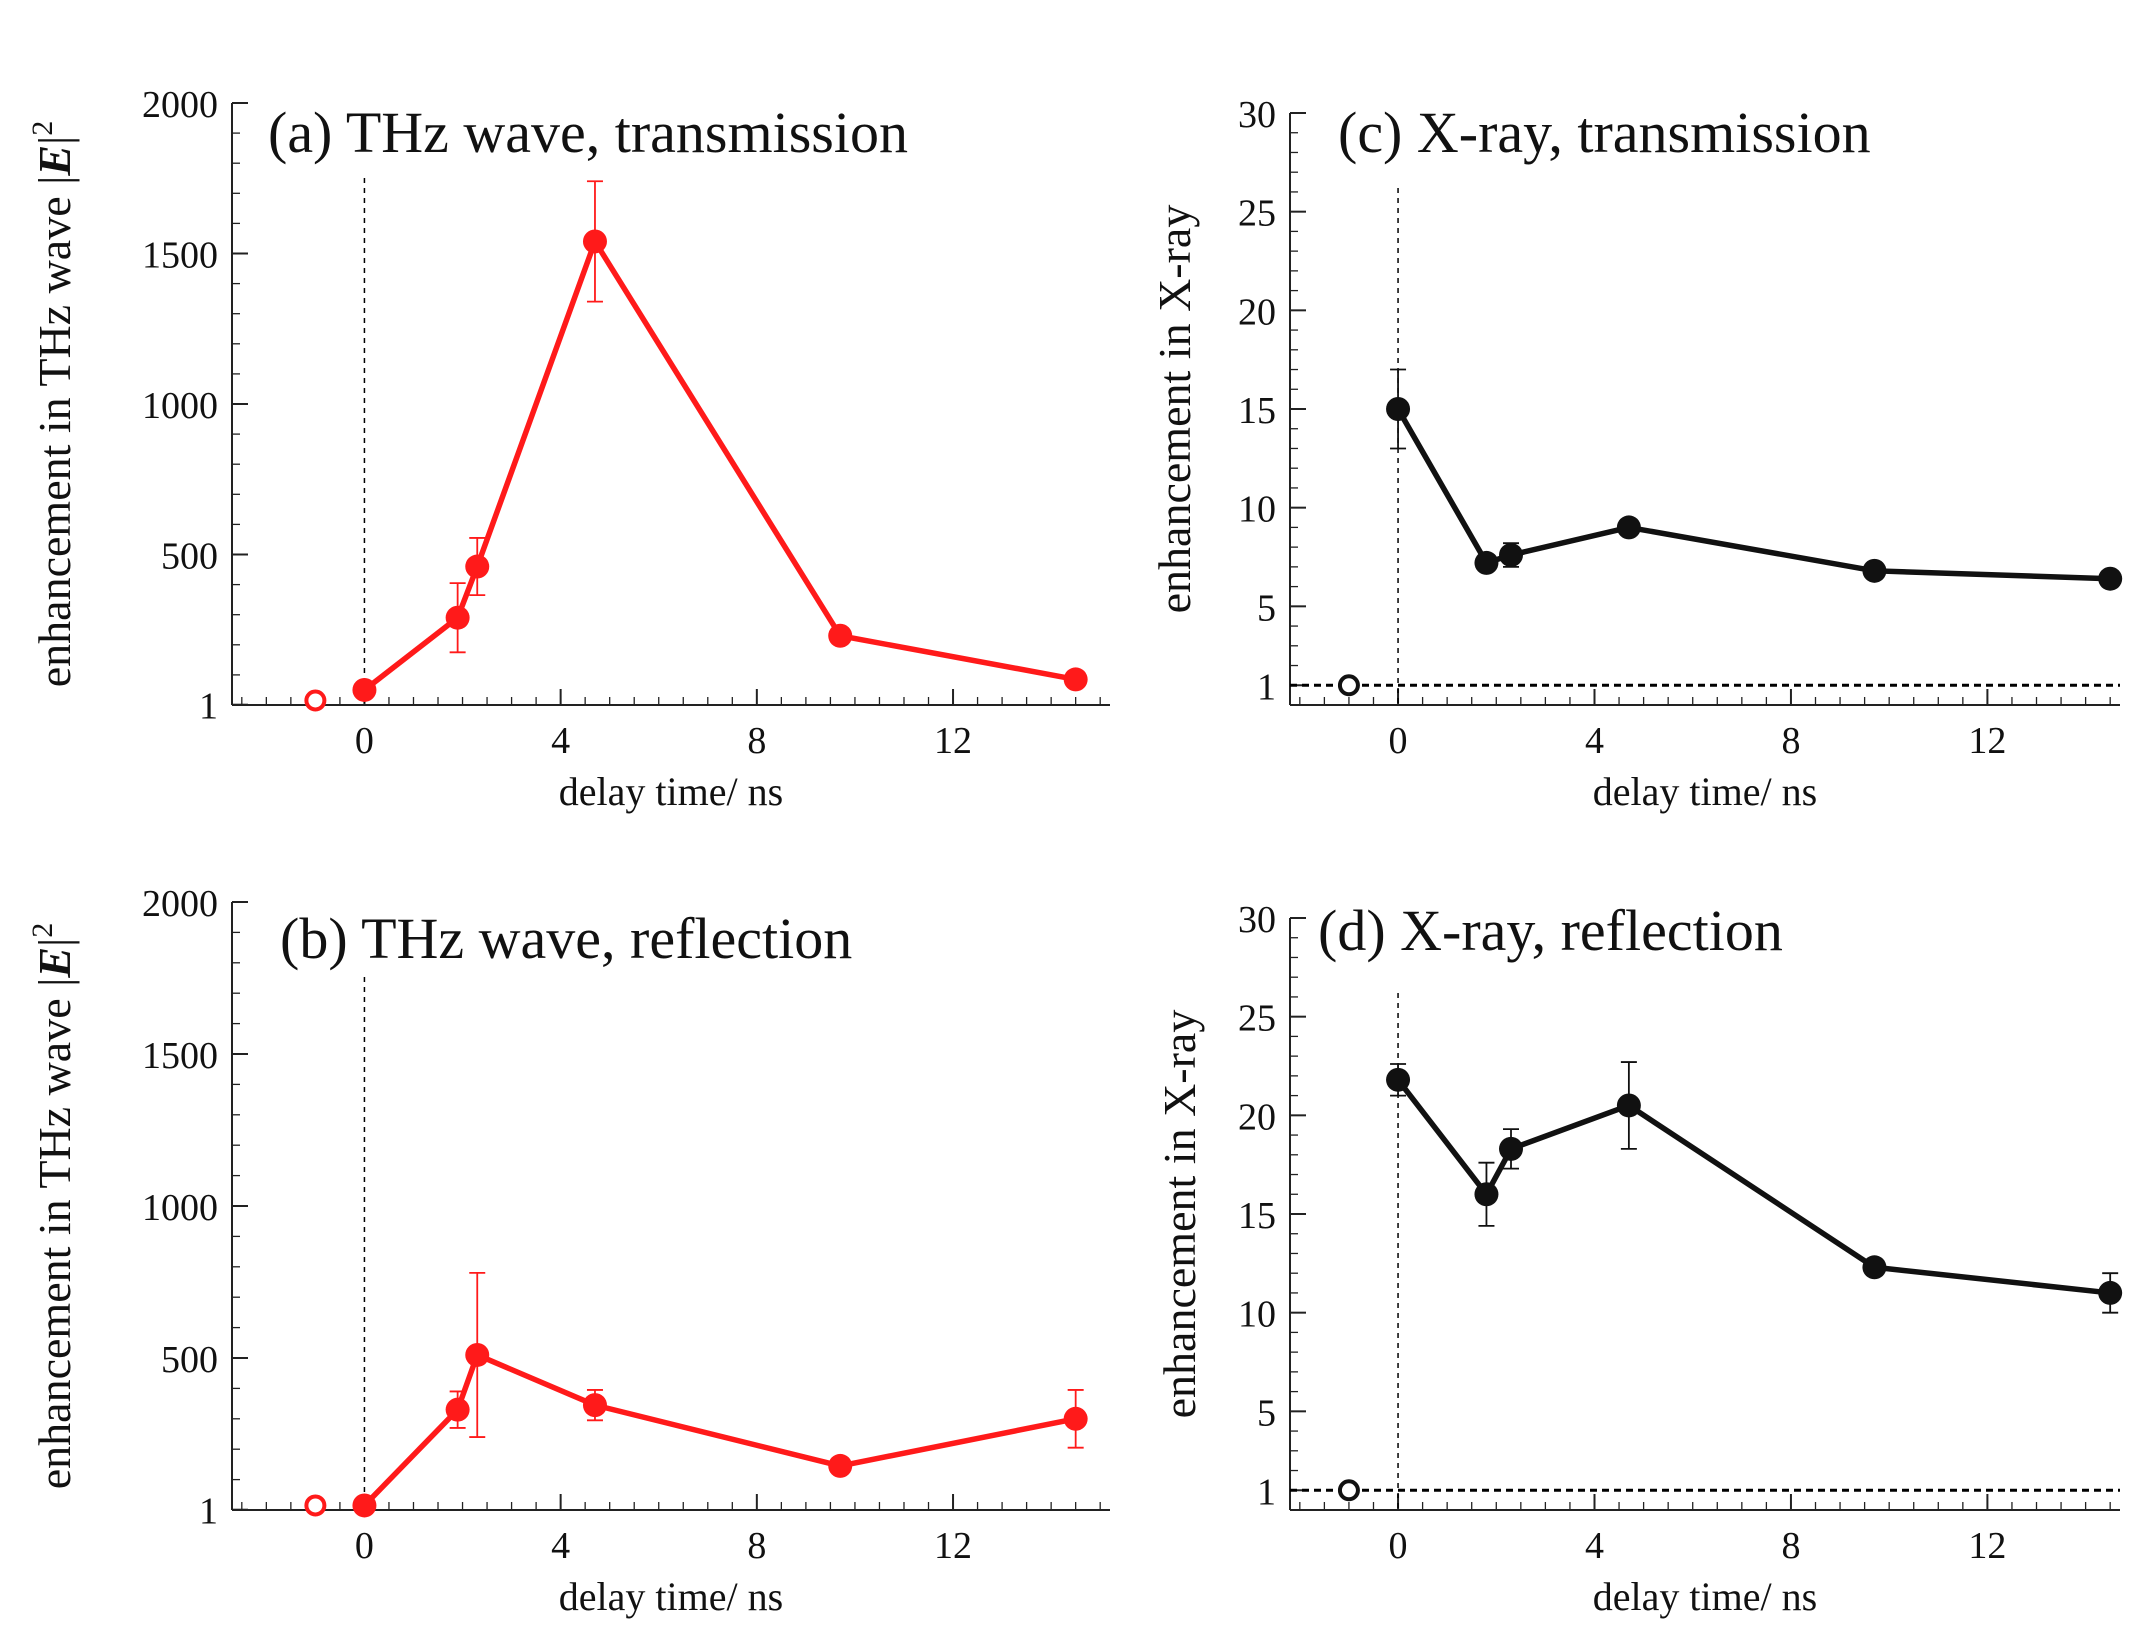  Describe the element at coordinates (1550, 930) in the screenshot. I see `panel-title: (d) X-ray, reflection` at that location.